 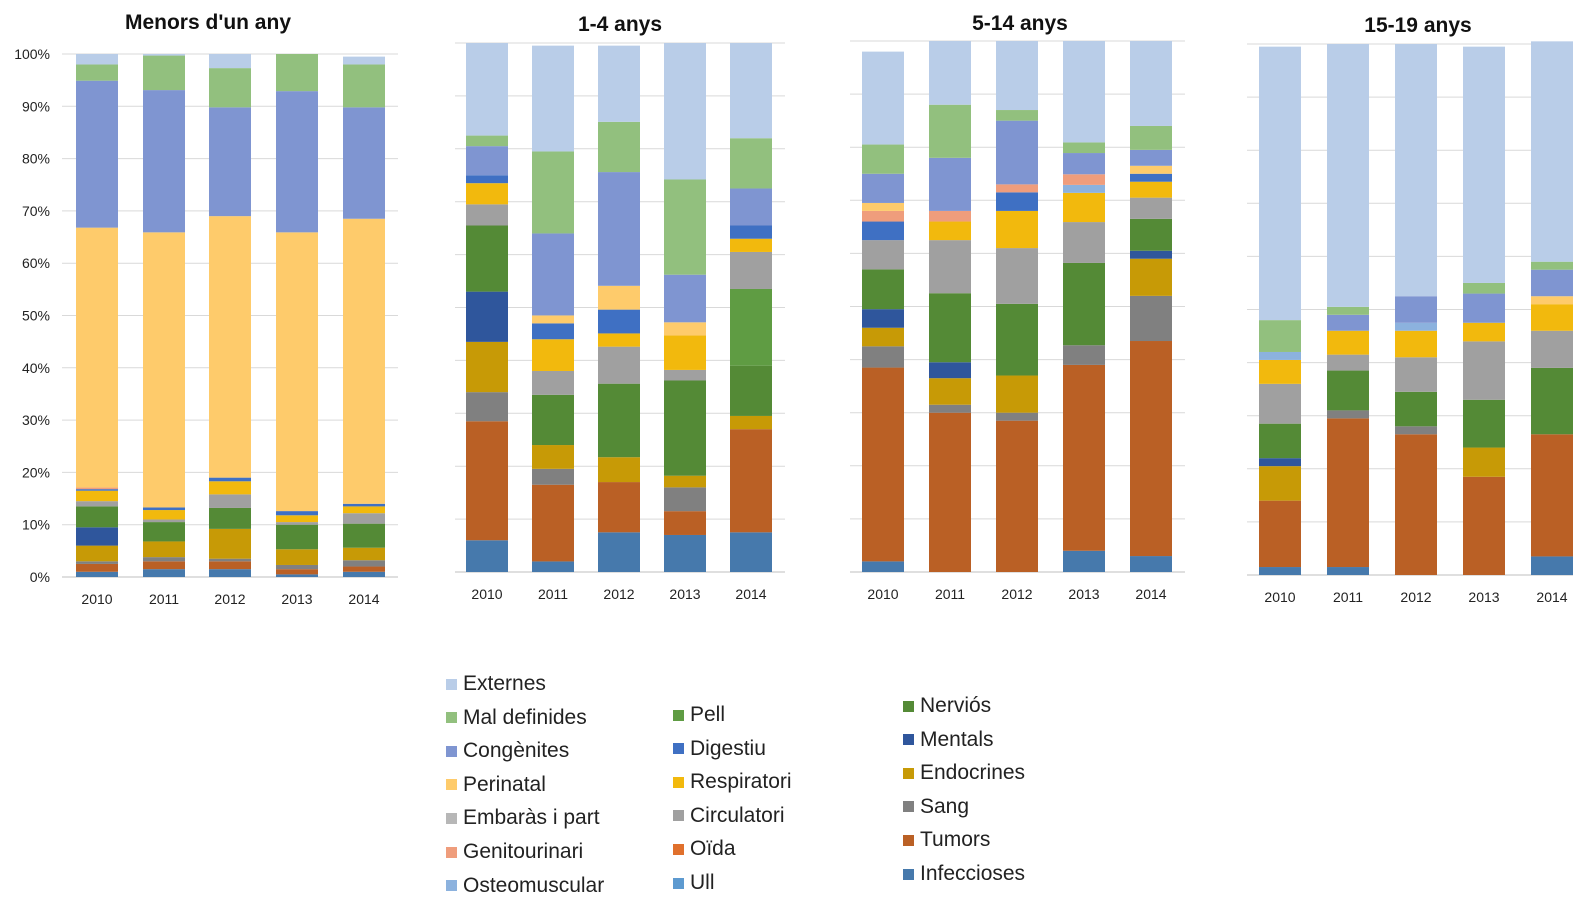 What do you see at coordinates (36, 472) in the screenshot?
I see `y-tick-label: 20%` at bounding box center [36, 472].